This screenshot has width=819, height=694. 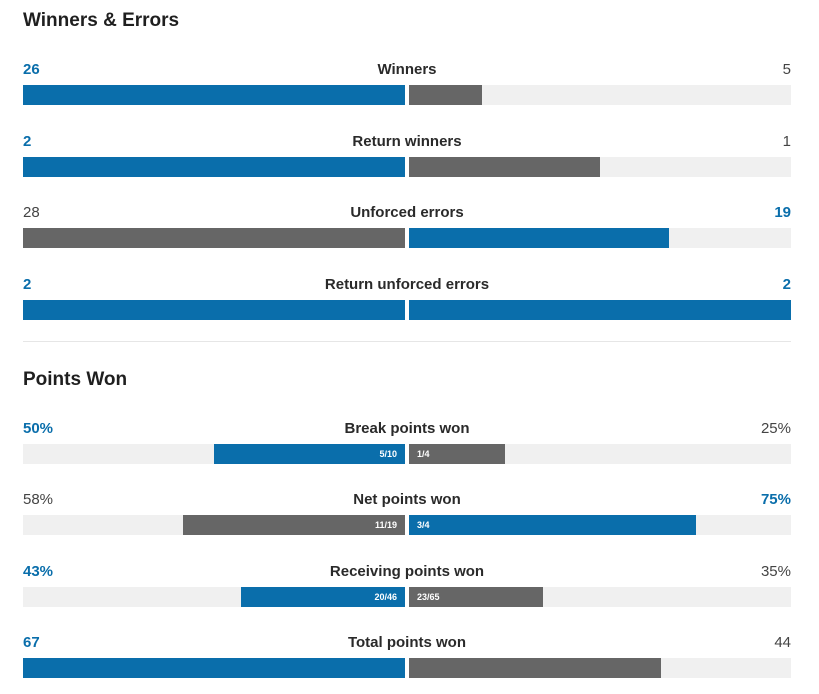 What do you see at coordinates (38, 499) in the screenshot?
I see `left-value: 58%` at bounding box center [38, 499].